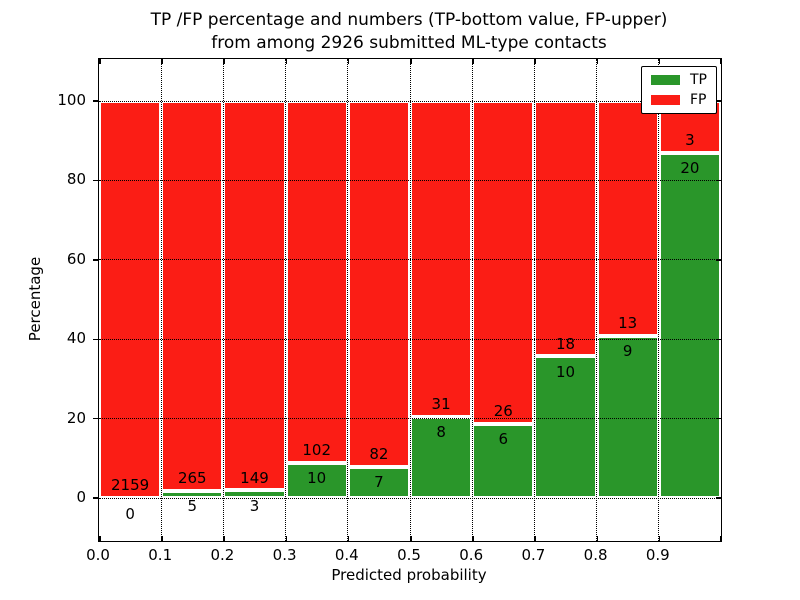 The image size is (800, 600). What do you see at coordinates (222, 555) in the screenshot?
I see `x-tick-label: 0.2` at bounding box center [222, 555].